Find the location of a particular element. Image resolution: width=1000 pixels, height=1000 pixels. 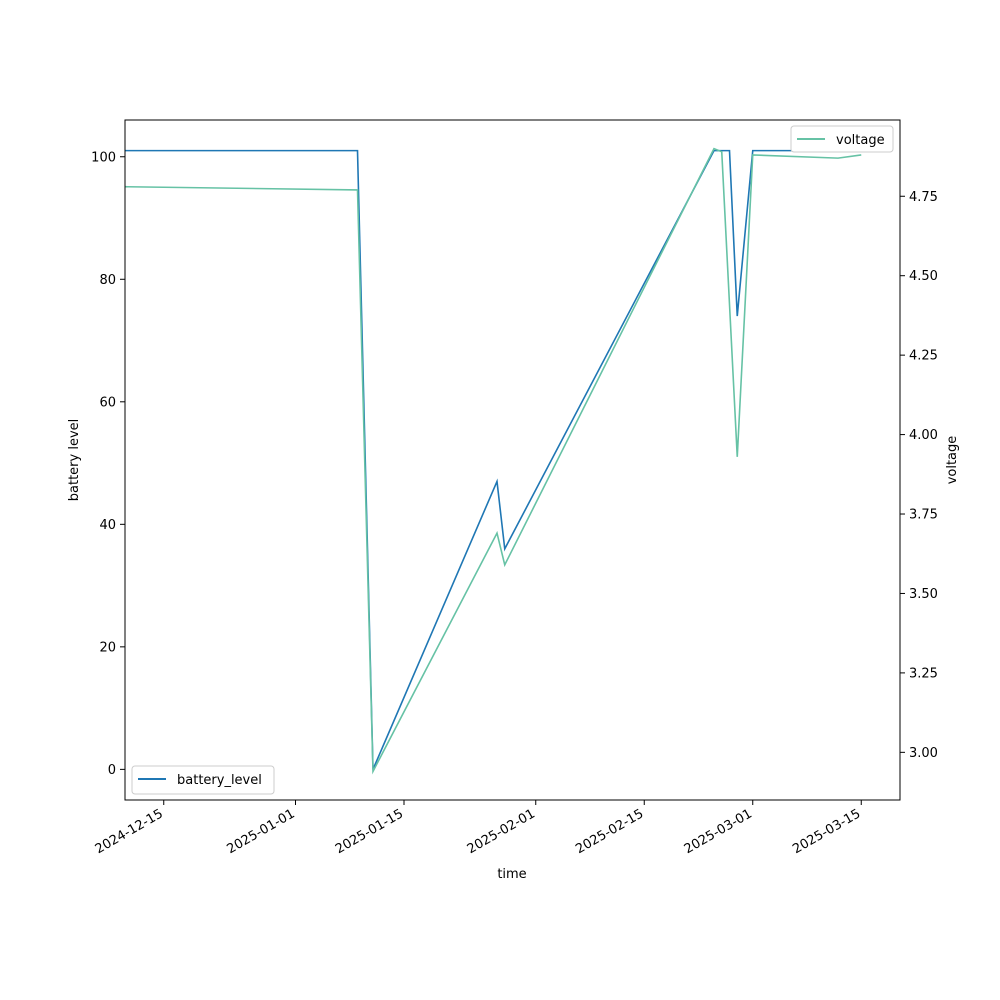

y-left-tick-label: 20 is located at coordinates (107, 647).